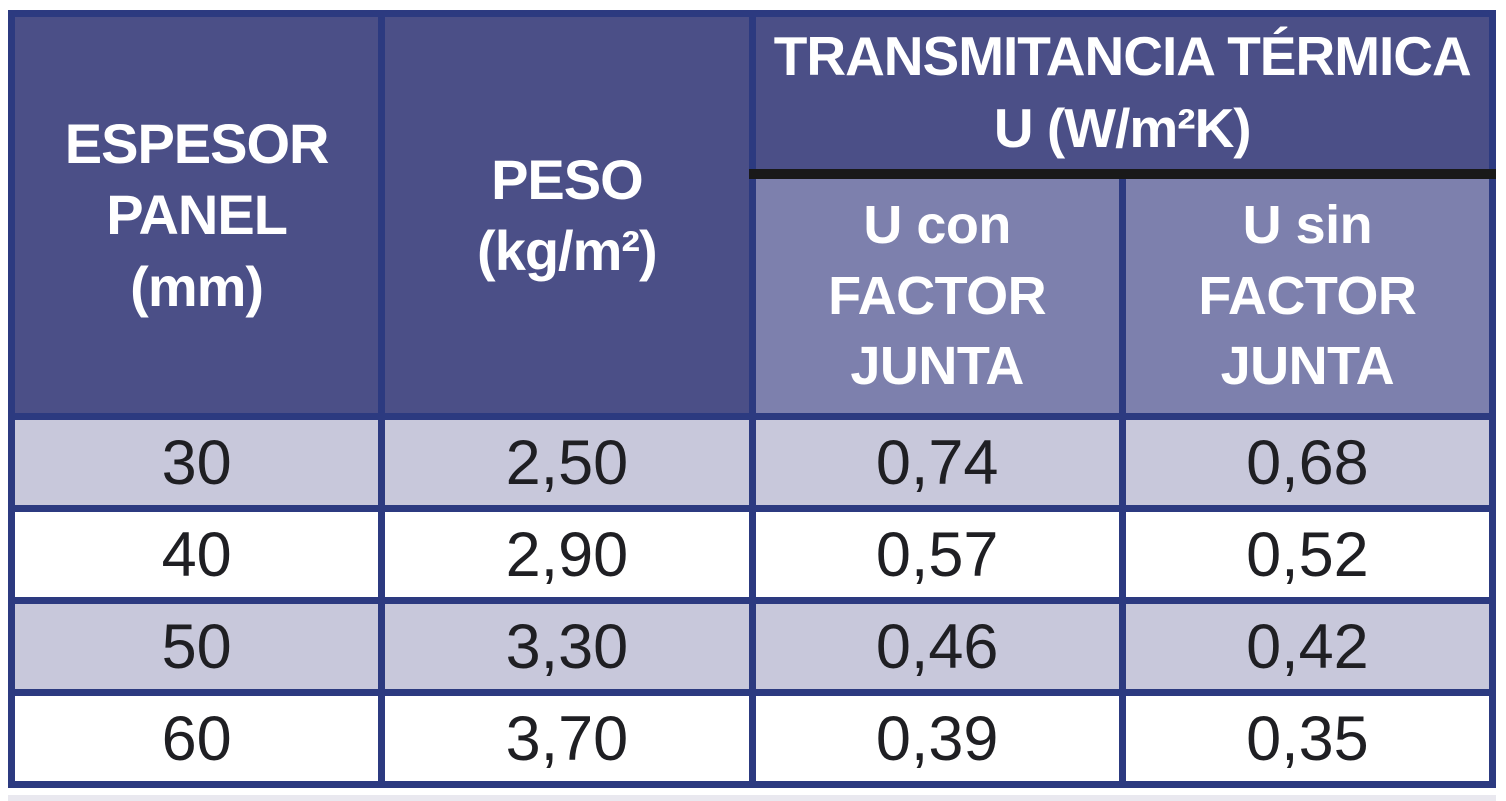 This screenshot has width=1506, height=801. Describe the element at coordinates (196, 554) in the screenshot. I see `cell-espesor: 40` at that location.